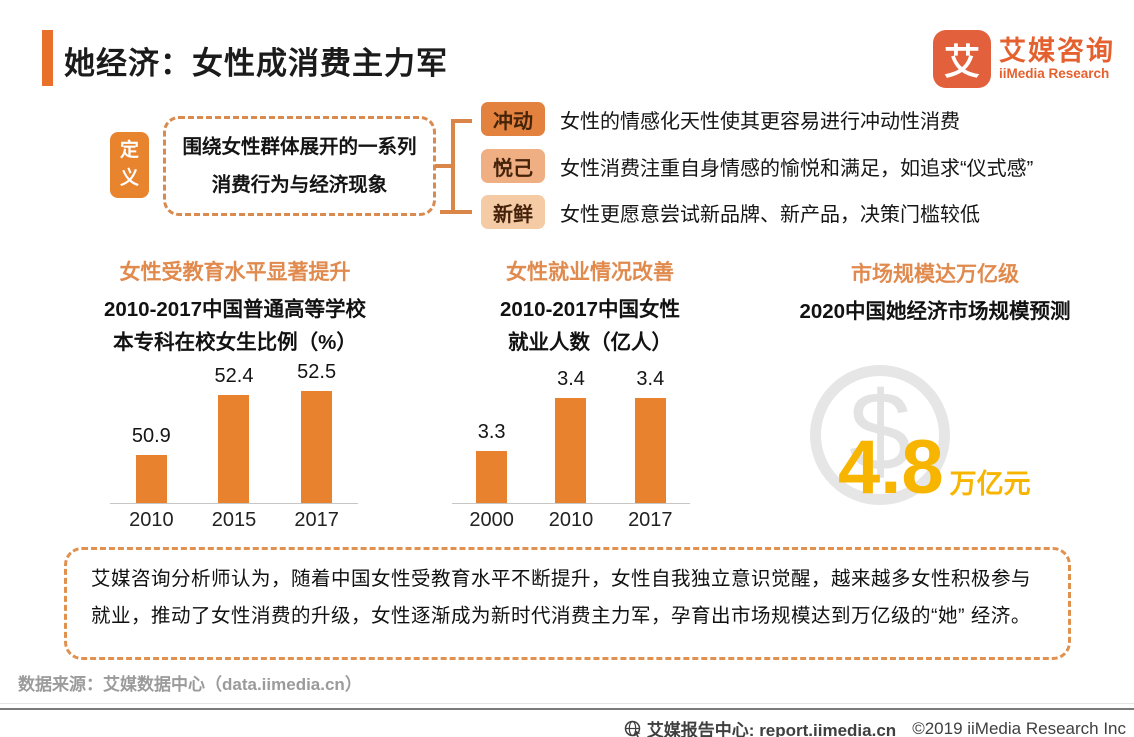 This screenshot has height=737, width=1134. Describe the element at coordinates (491, 432) in the screenshot. I see `bar-value-label: 3.3` at that location.